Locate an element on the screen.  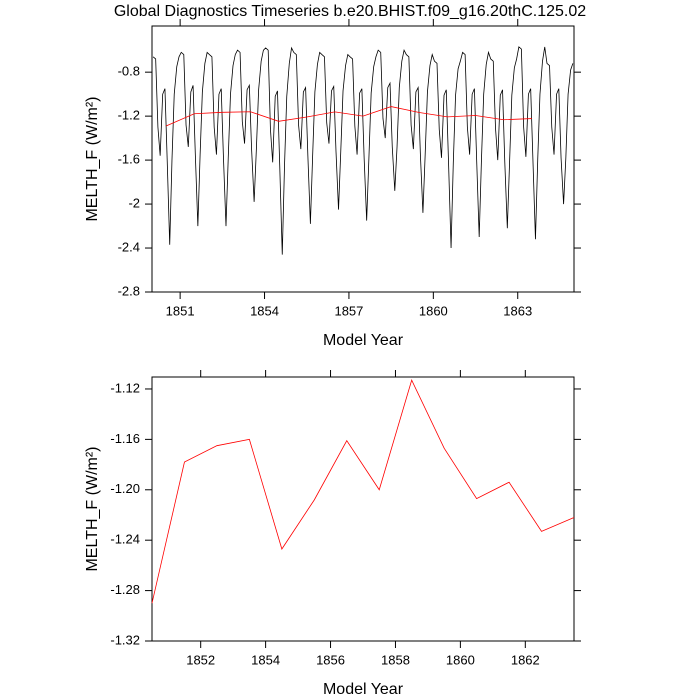
x-tick-label: 1862 is located at coordinates (525, 659).